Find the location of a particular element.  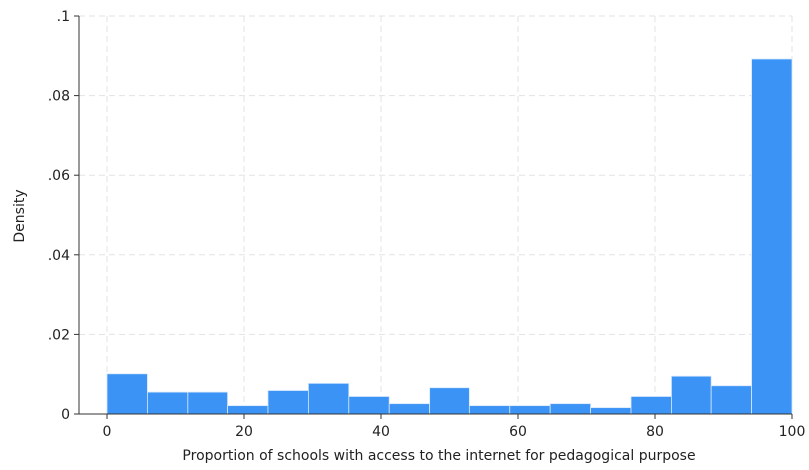

y-tick-label: .02 is located at coordinates (59, 335).